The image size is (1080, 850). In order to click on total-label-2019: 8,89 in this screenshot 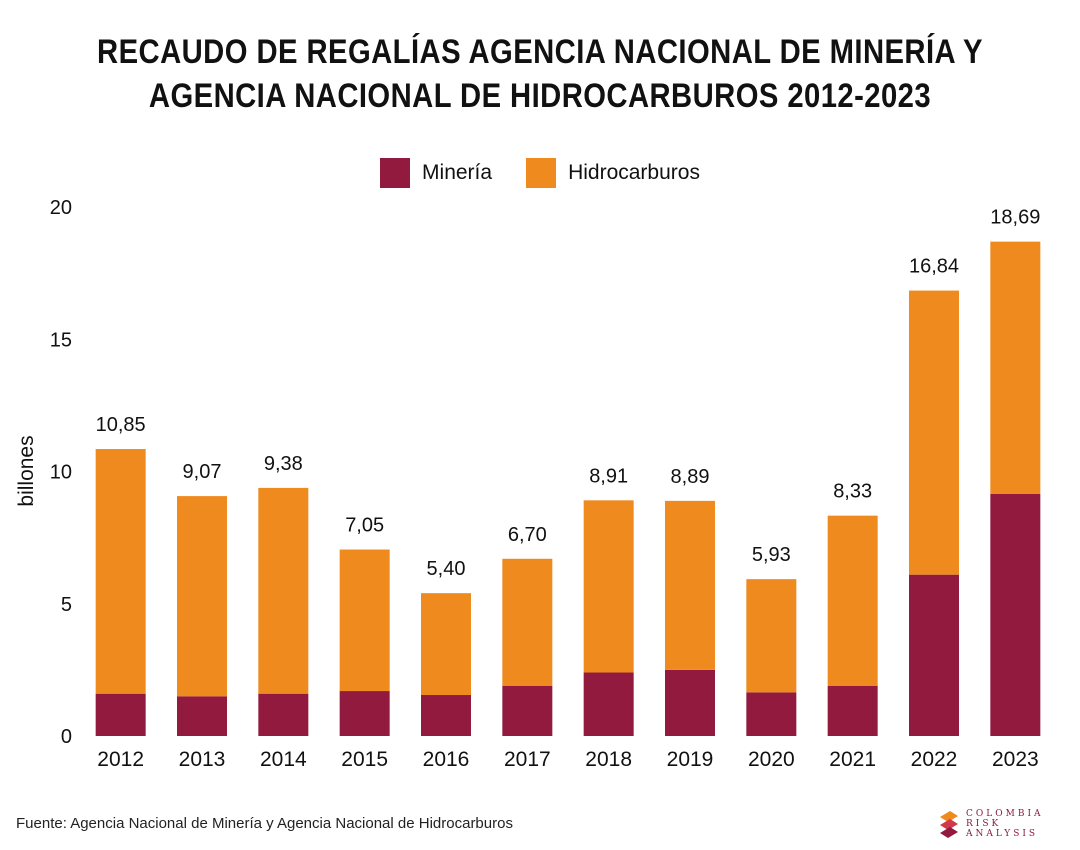, I will do `click(690, 477)`.